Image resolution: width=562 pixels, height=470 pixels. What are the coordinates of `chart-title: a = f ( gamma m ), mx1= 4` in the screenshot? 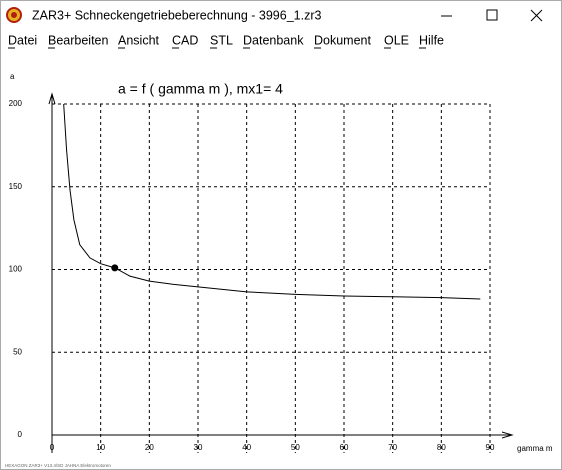 It's located at (200, 89).